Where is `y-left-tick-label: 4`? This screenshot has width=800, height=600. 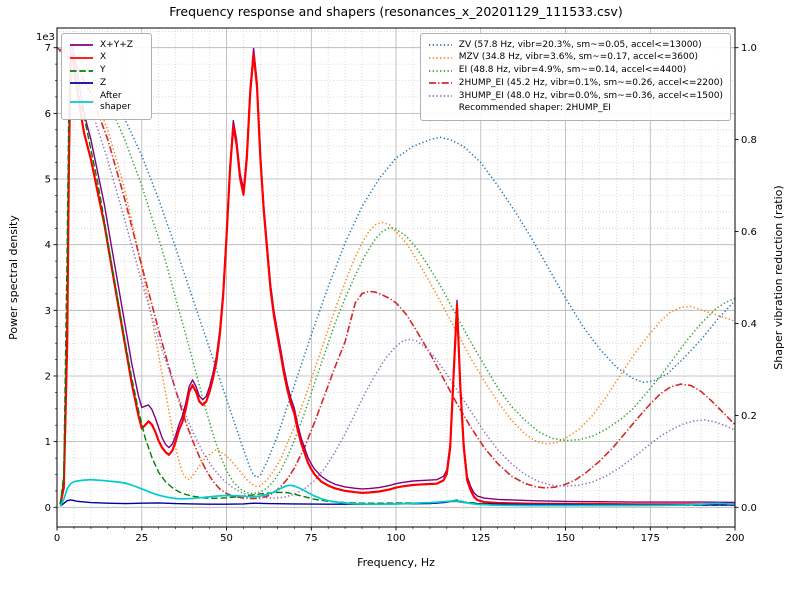 y-left-tick-label: 4 is located at coordinates (48, 245).